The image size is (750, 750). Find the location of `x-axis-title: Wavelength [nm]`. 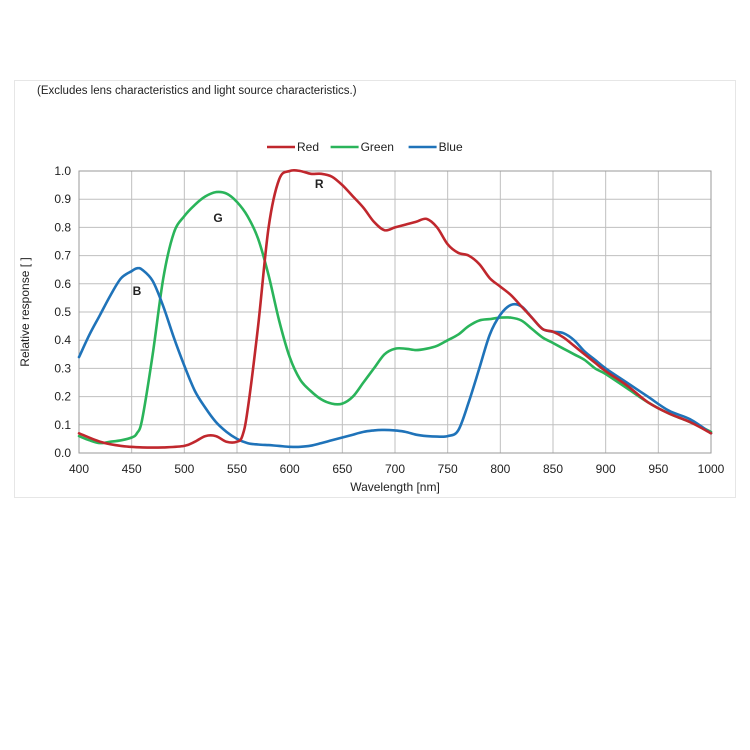

x-axis-title: Wavelength [nm] is located at coordinates (395, 487).